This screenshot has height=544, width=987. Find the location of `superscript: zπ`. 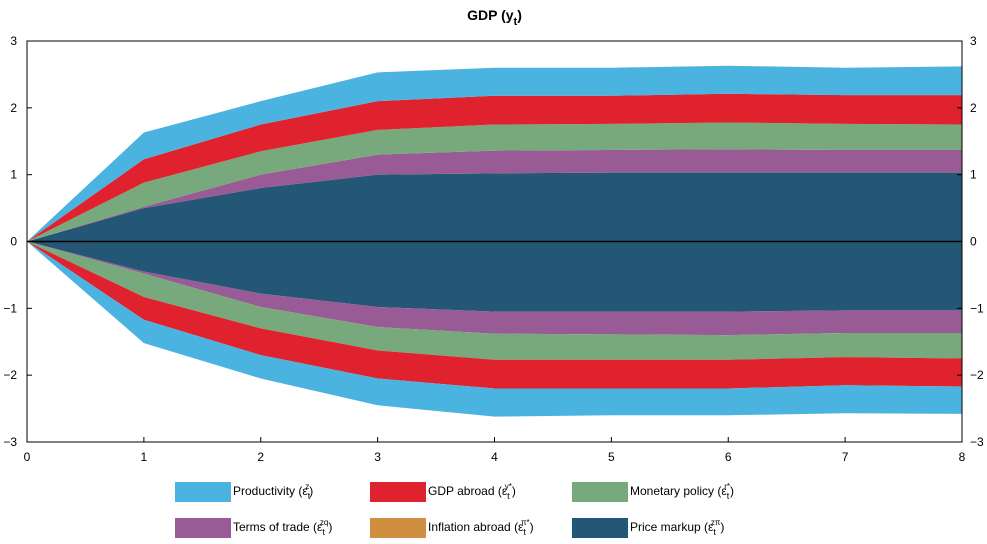

superscript: zπ is located at coordinates (716, 522).